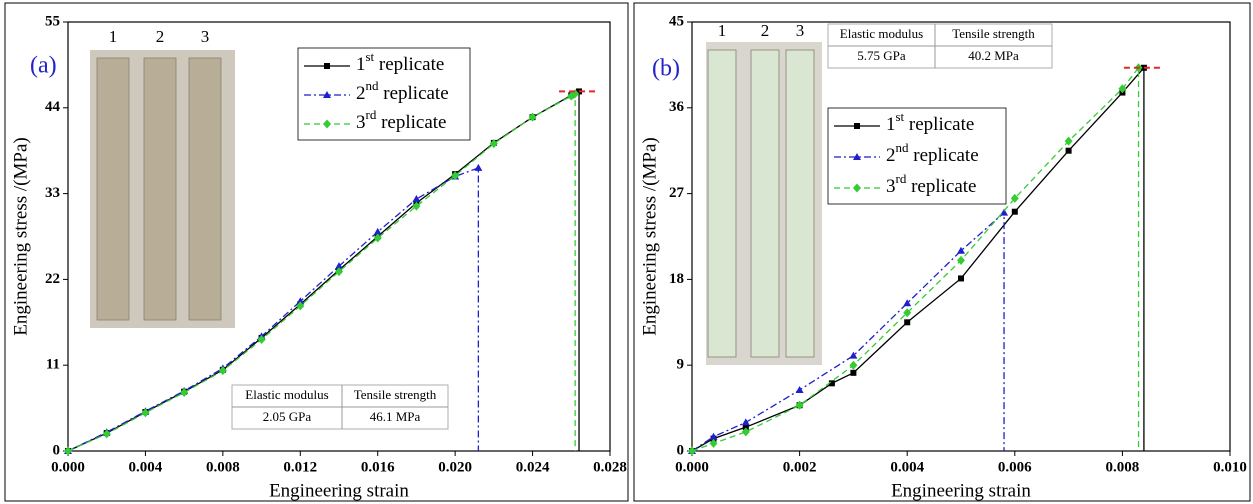  I want to click on y-tick-label: 9, so click(681, 365).